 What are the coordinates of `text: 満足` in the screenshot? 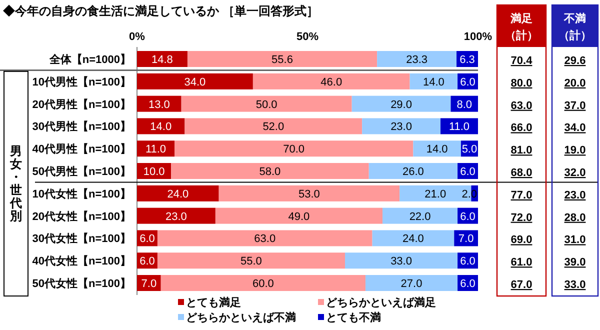 It's located at (521, 18).